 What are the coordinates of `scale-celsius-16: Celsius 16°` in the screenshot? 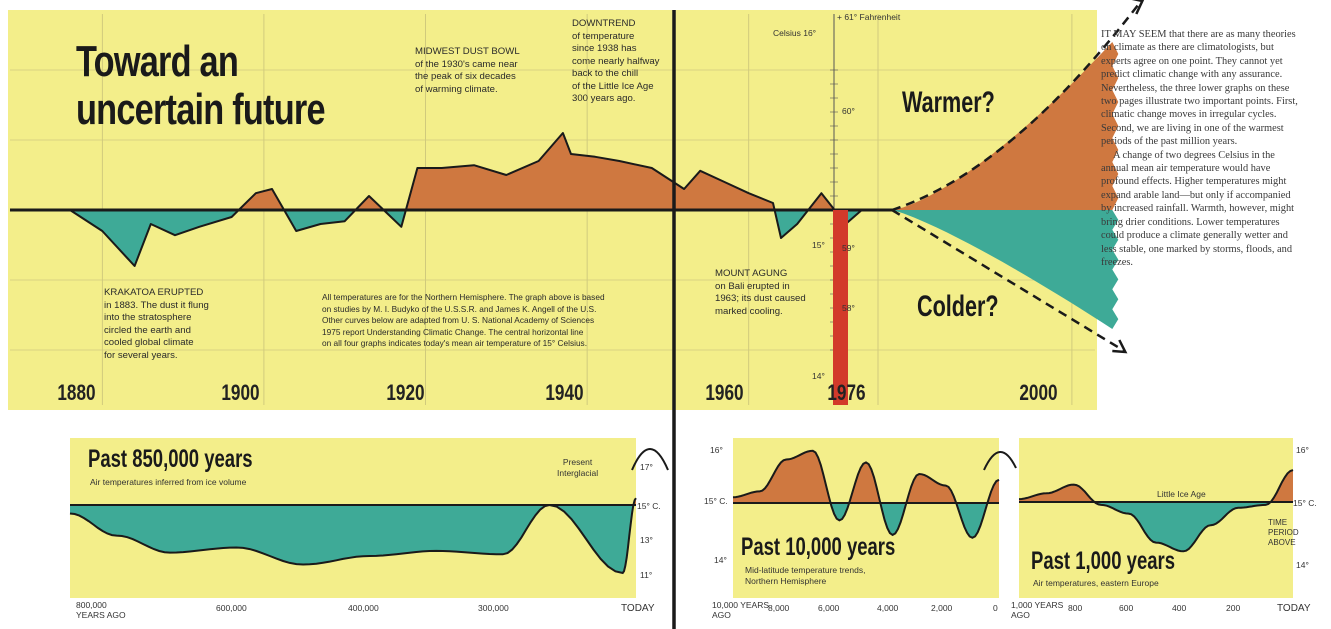 It's located at (795, 33).